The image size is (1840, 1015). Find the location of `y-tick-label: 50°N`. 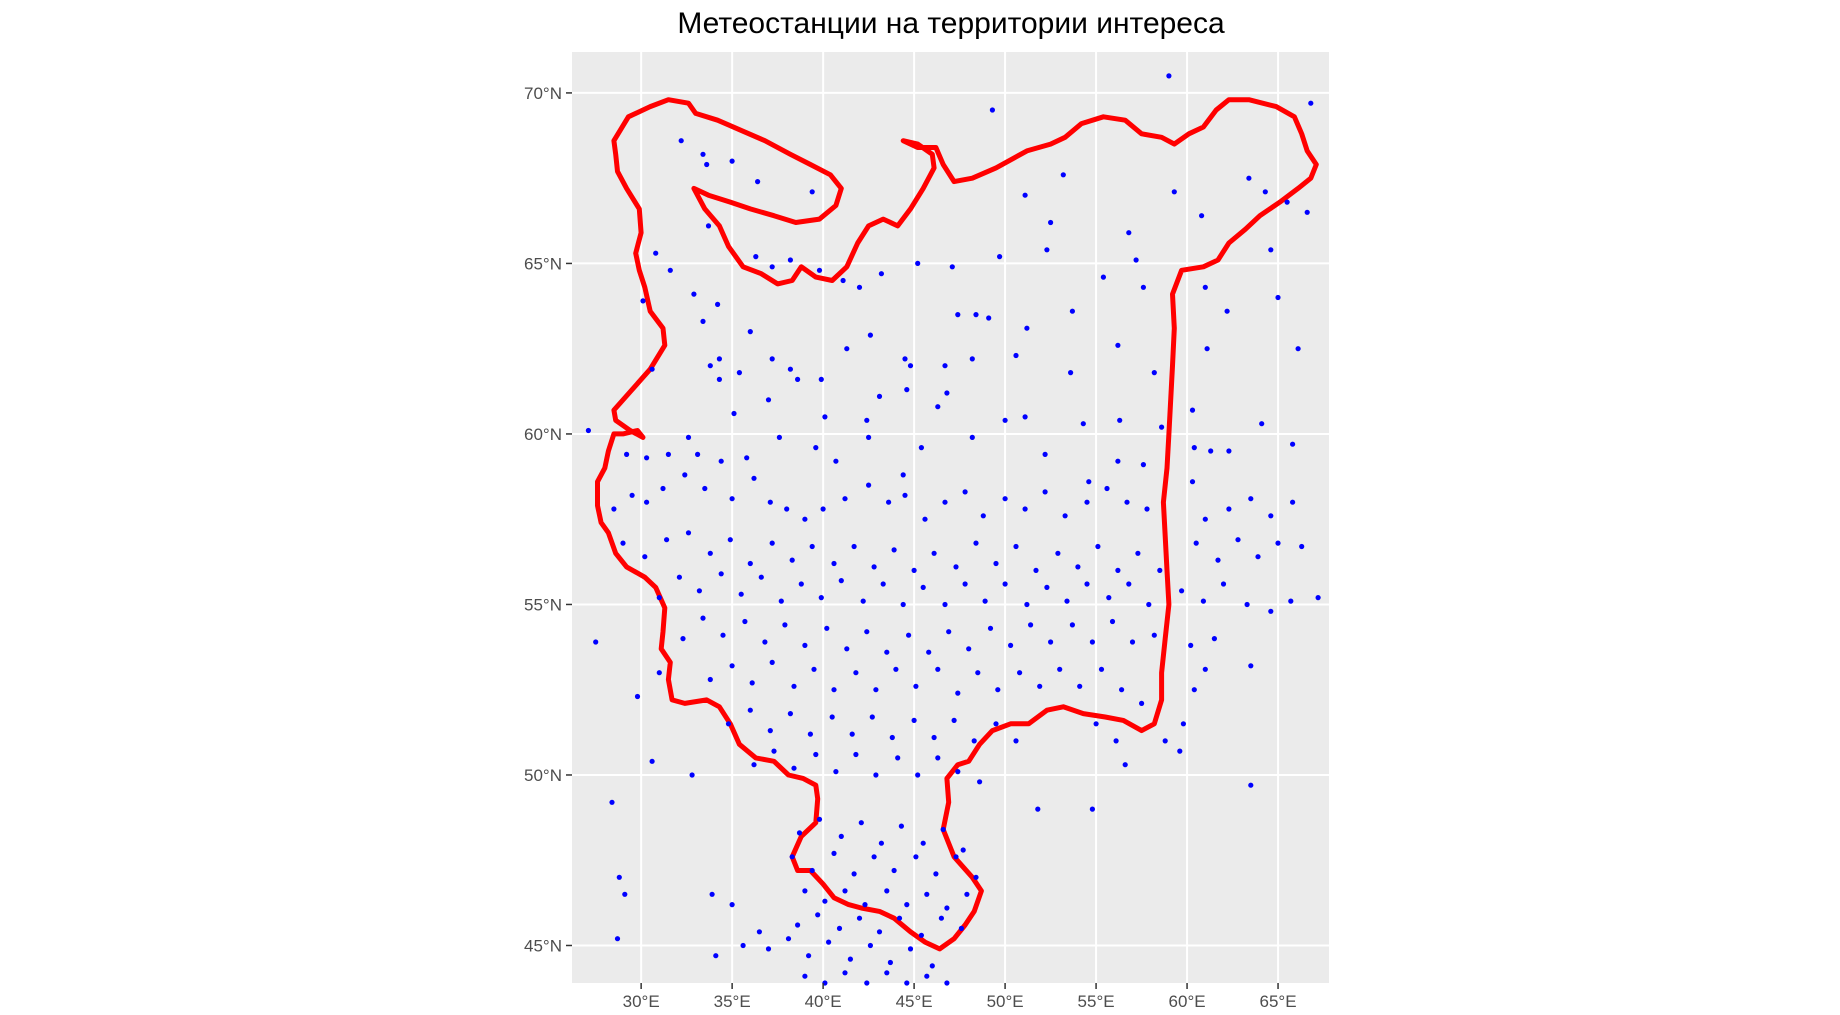

y-tick-label: 50°N is located at coordinates (543, 775).